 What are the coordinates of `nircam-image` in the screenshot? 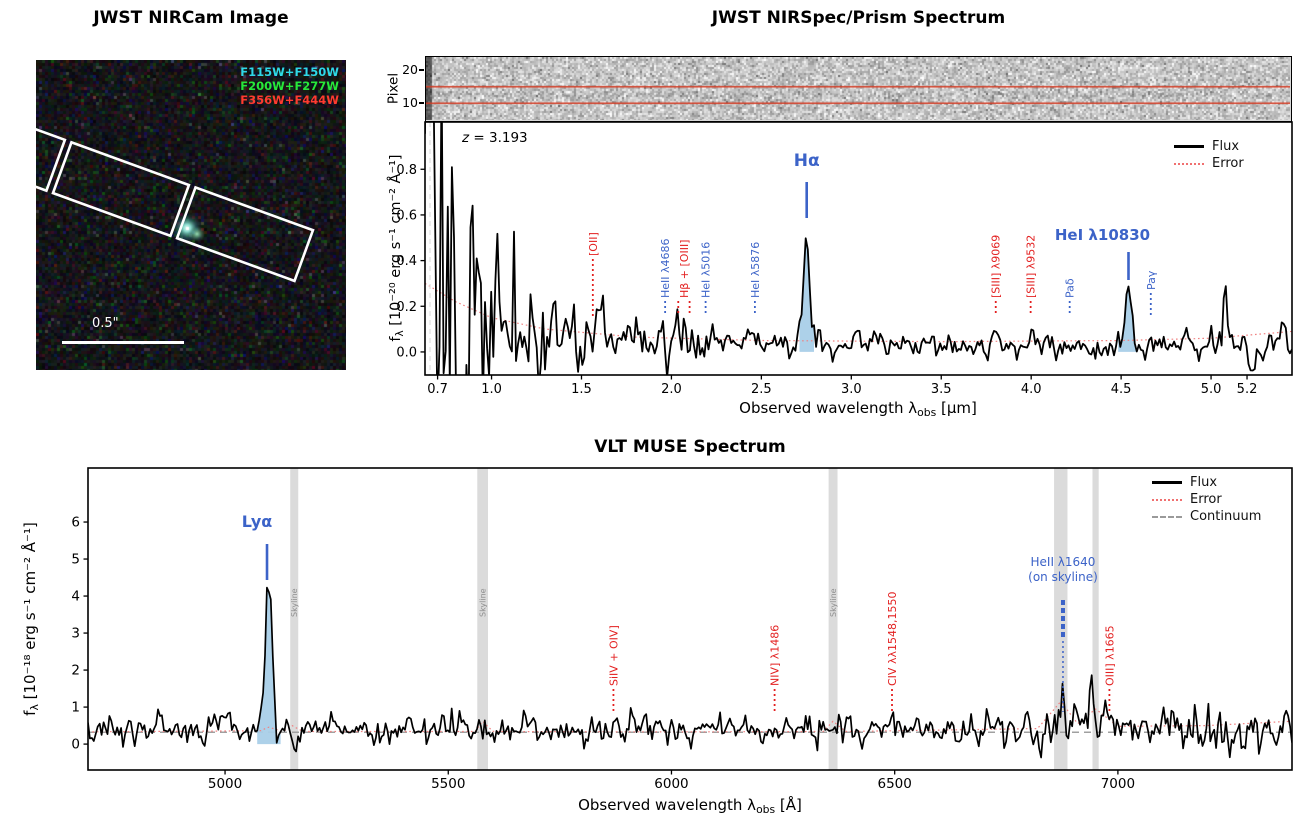 It's located at (191, 215).